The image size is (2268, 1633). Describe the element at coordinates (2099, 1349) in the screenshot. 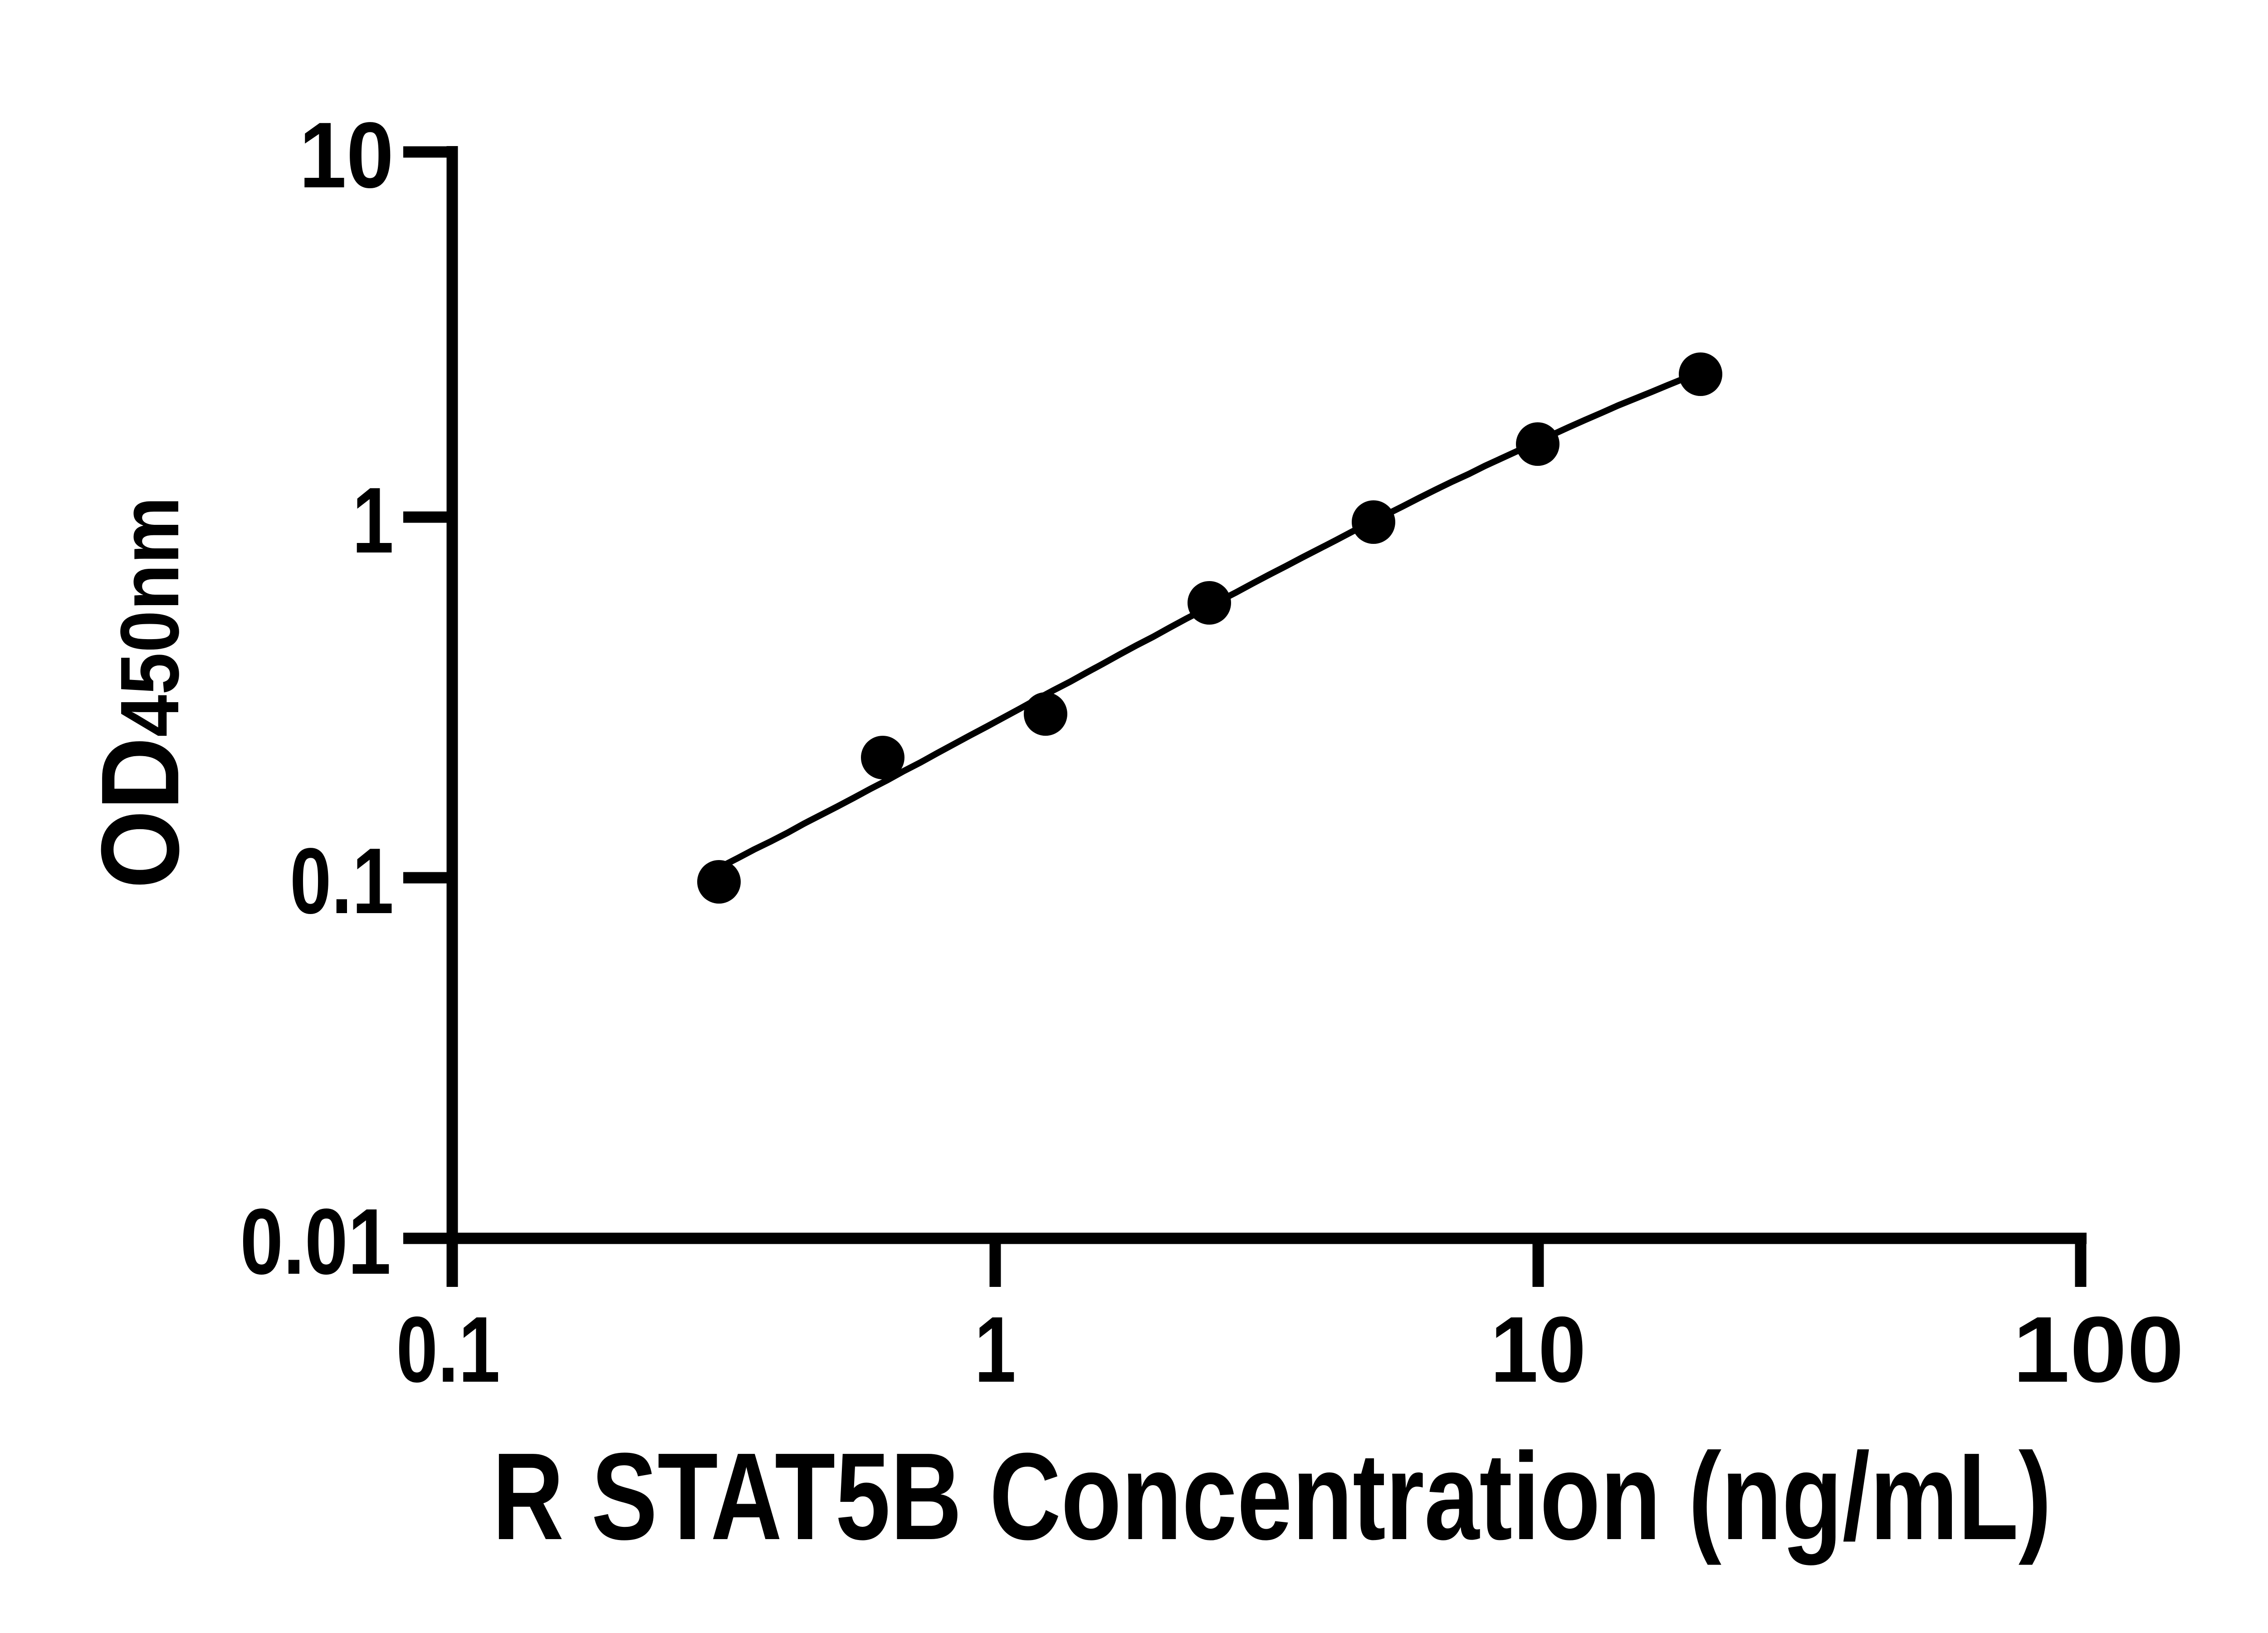

I see `svg-text: 100` at that location.